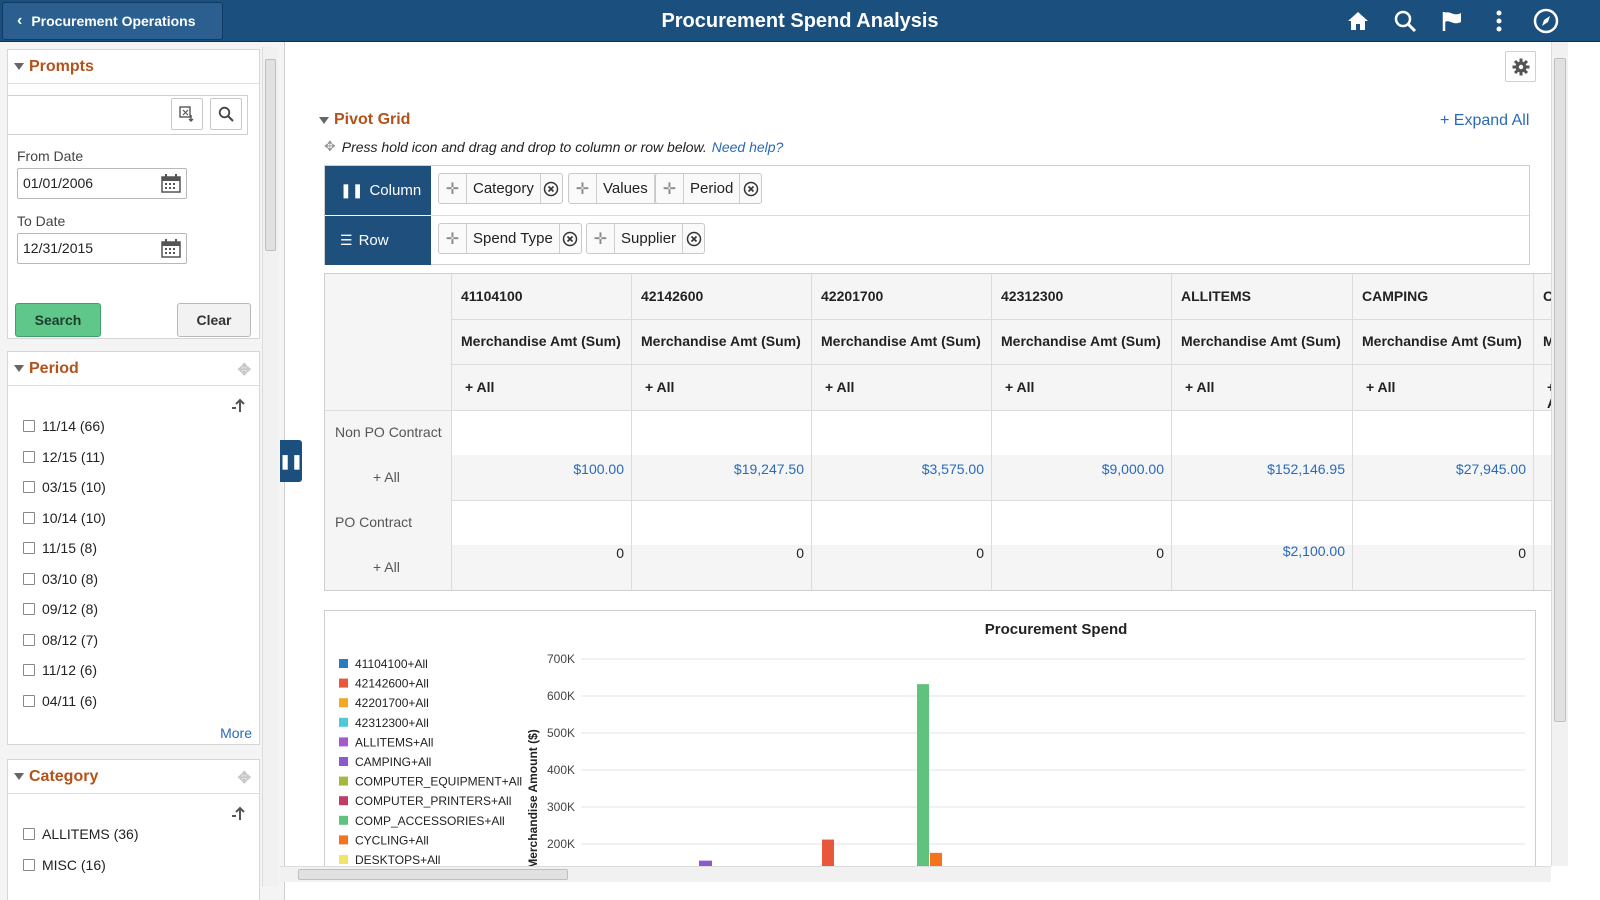 The image size is (1600, 900). What do you see at coordinates (60, 701) in the screenshot?
I see `period-filter-item: 04/11 (6)` at bounding box center [60, 701].